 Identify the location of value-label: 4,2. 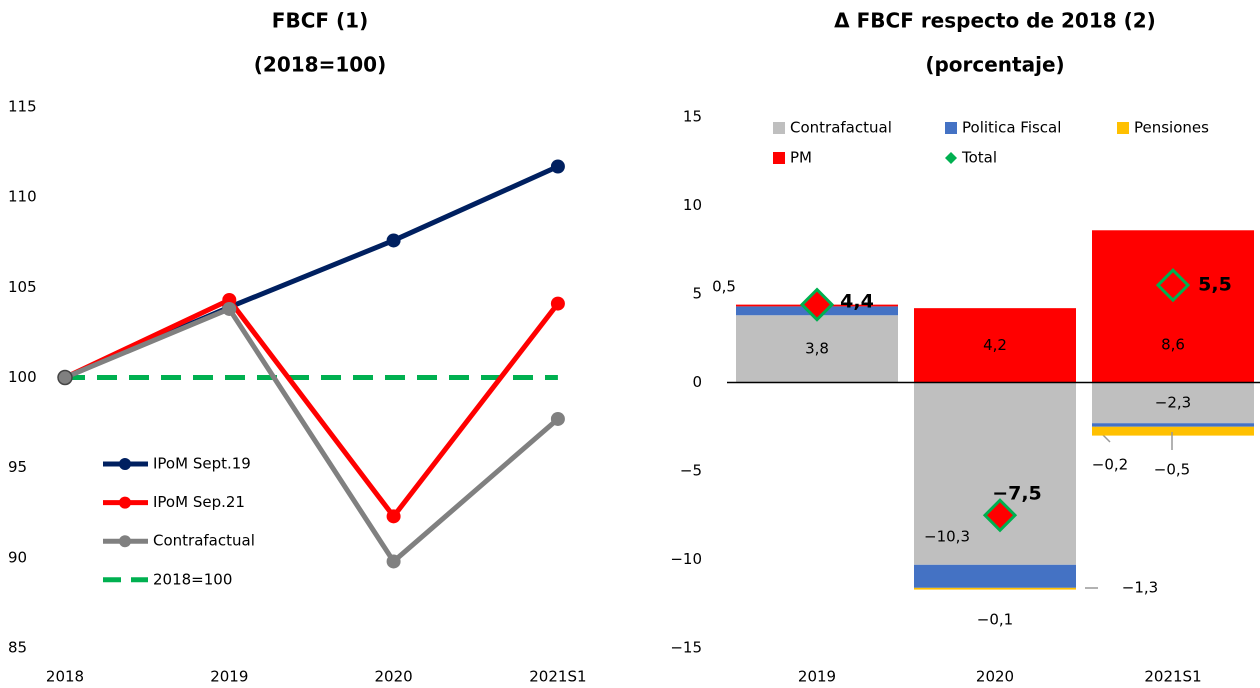
(995, 345).